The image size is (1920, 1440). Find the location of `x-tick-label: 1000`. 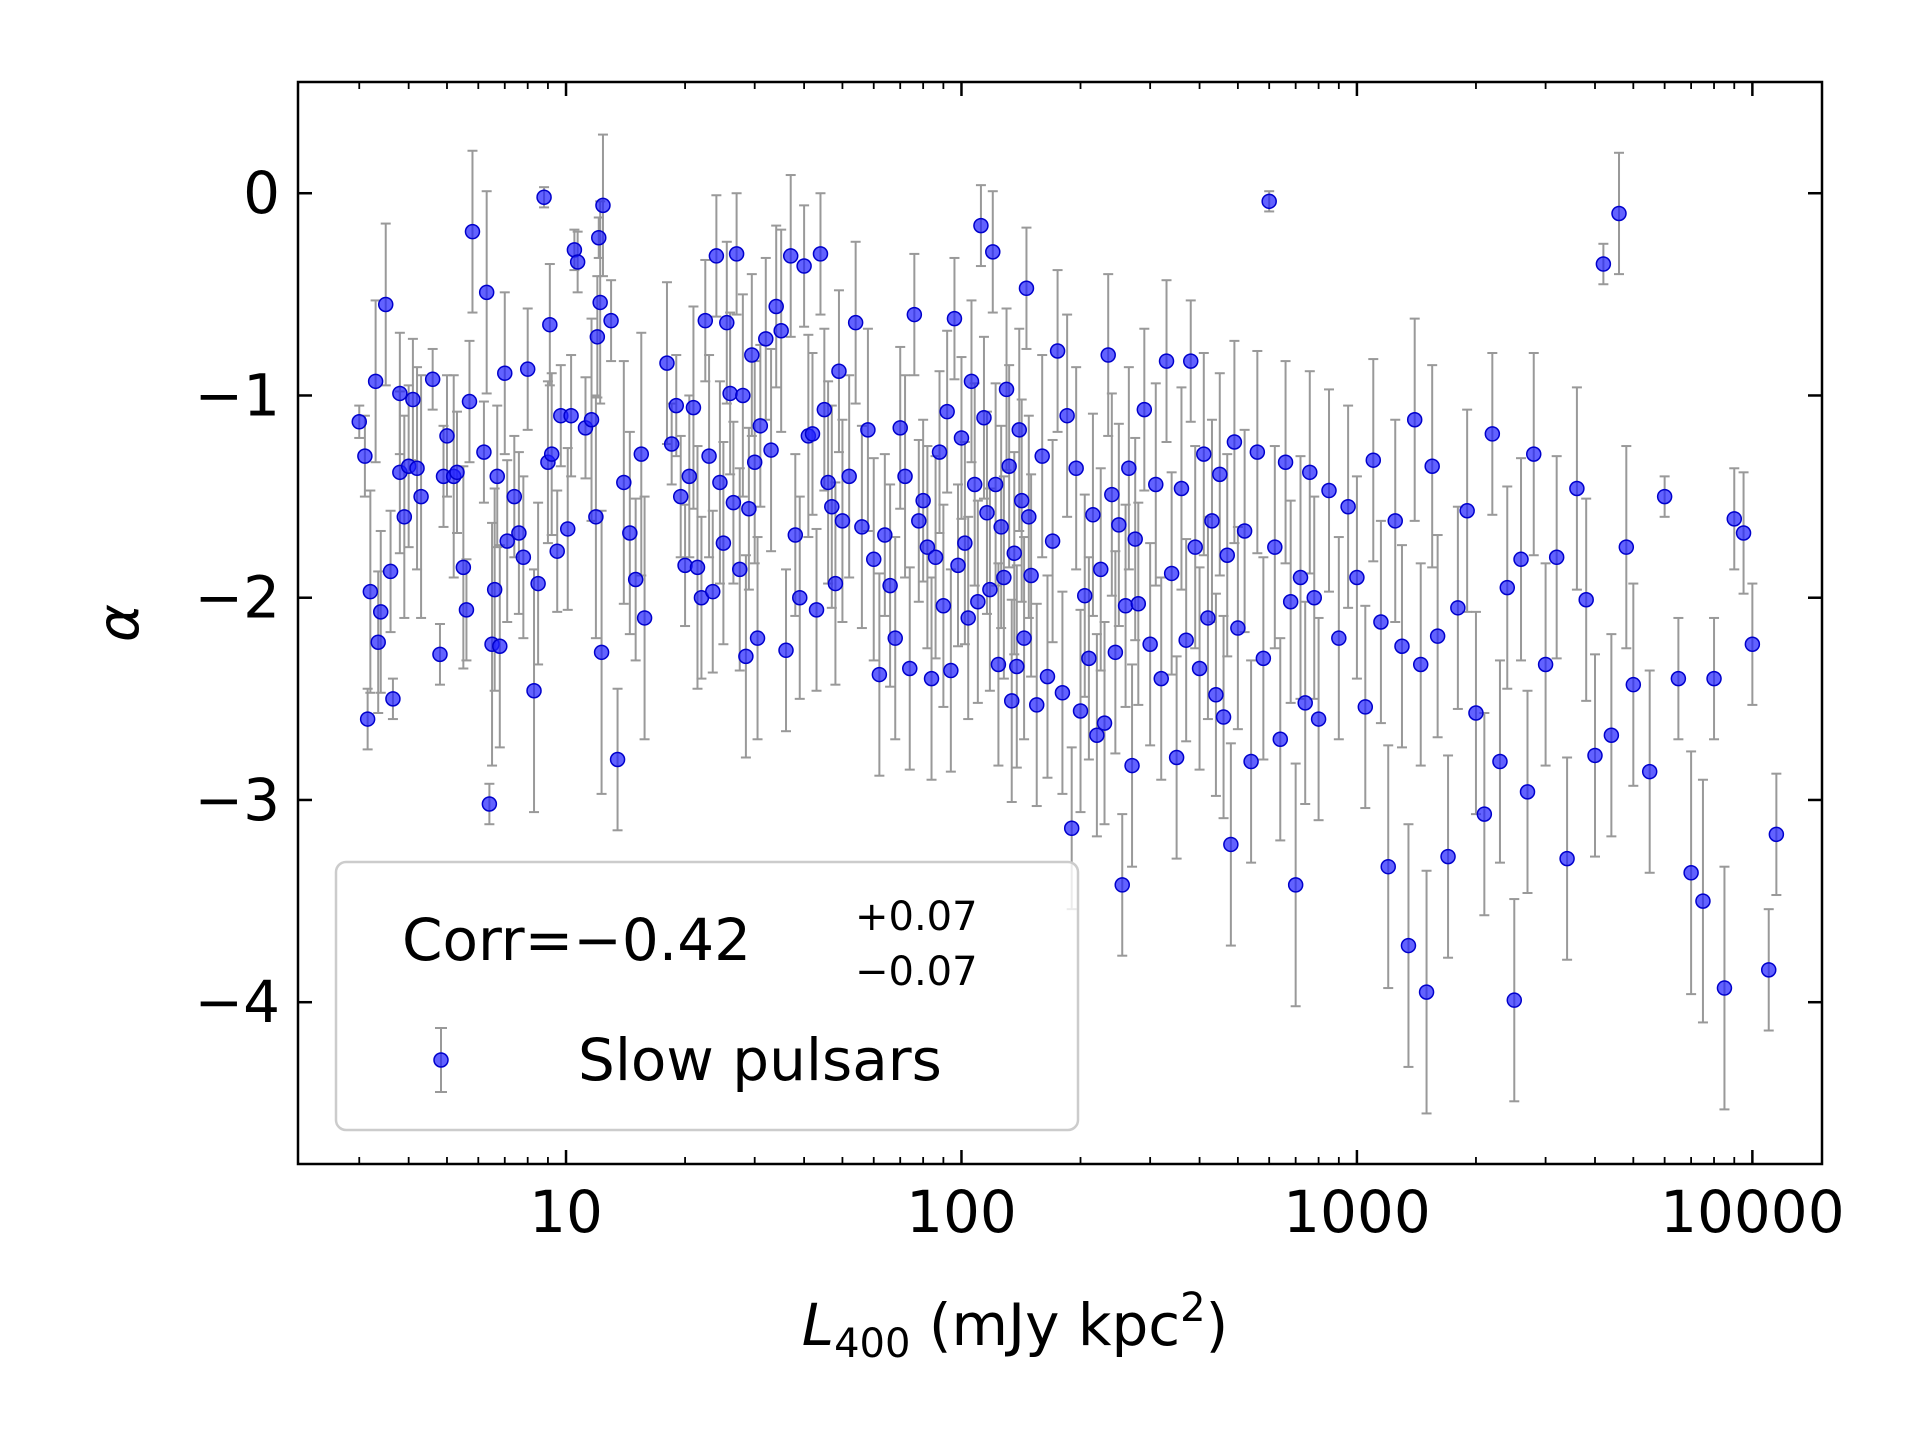

x-tick-label: 1000 is located at coordinates (1357, 1212).